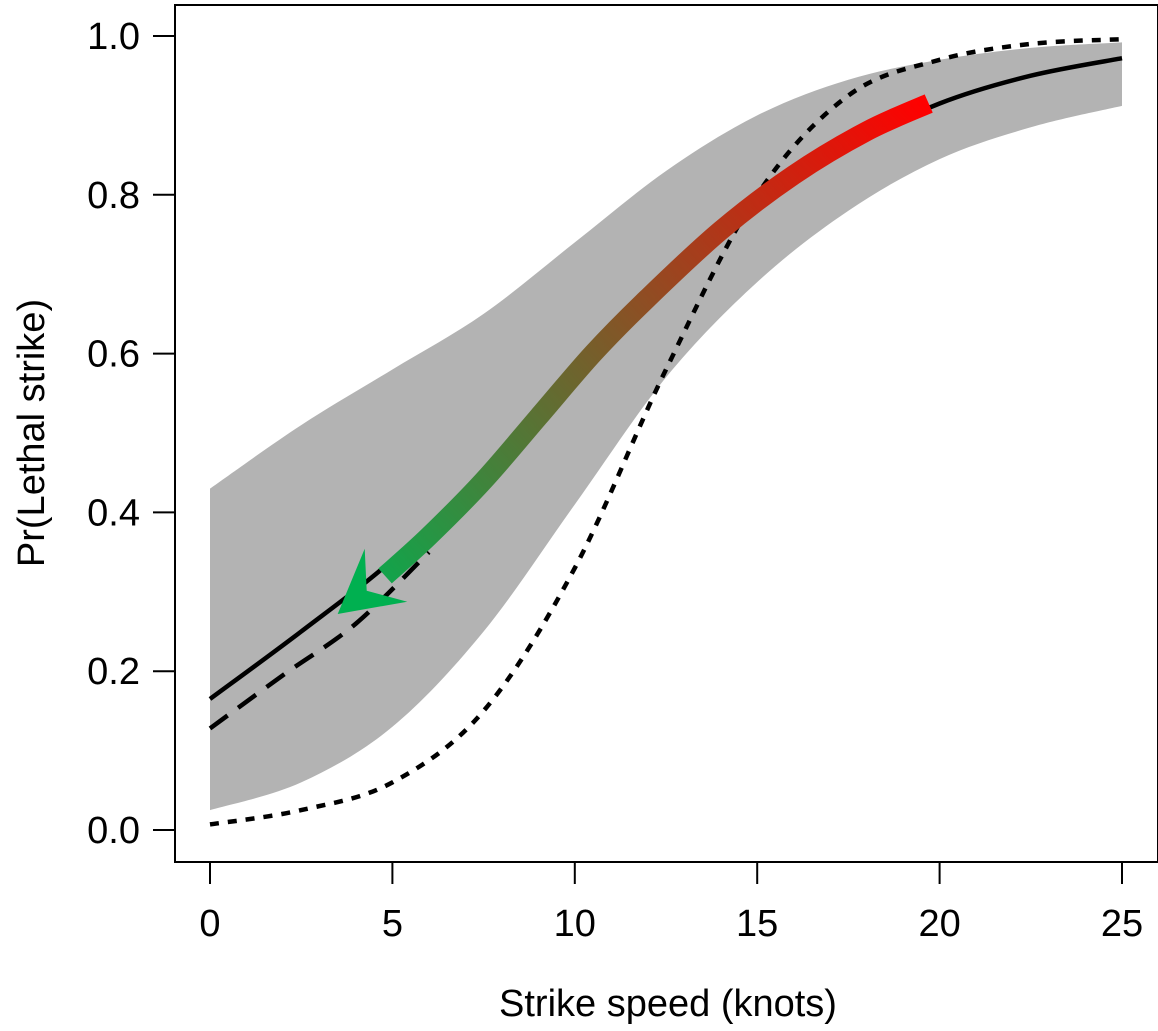 The image size is (1158, 1031). I want to click on y-tick-label: 1.0, so click(113, 37).